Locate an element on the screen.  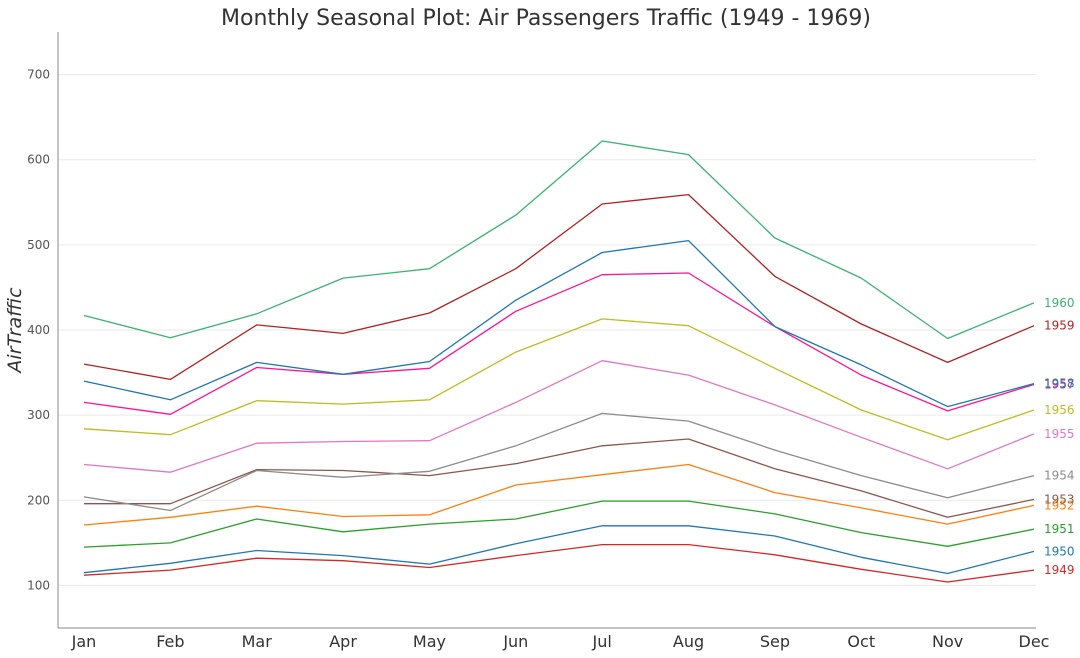
series-label-1953: 1953 is located at coordinates (1059, 499).